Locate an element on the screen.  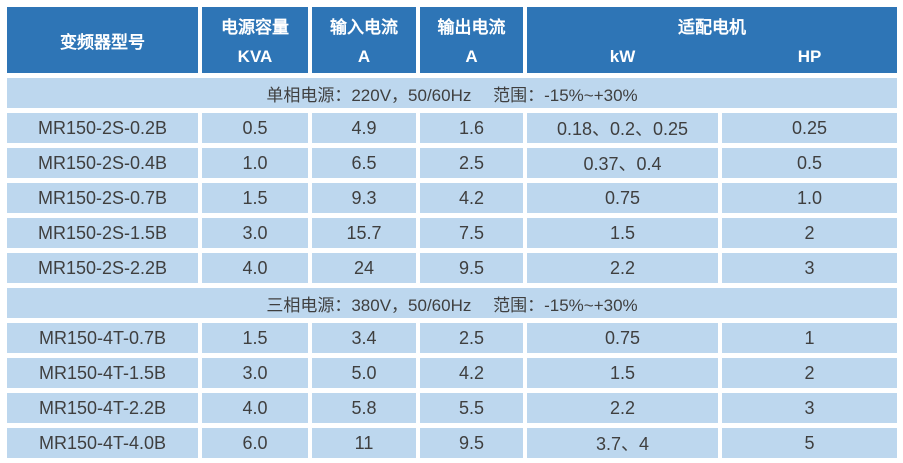
cell-motor-kw: 0.18、0.2、0.25 is located at coordinates (622, 128).